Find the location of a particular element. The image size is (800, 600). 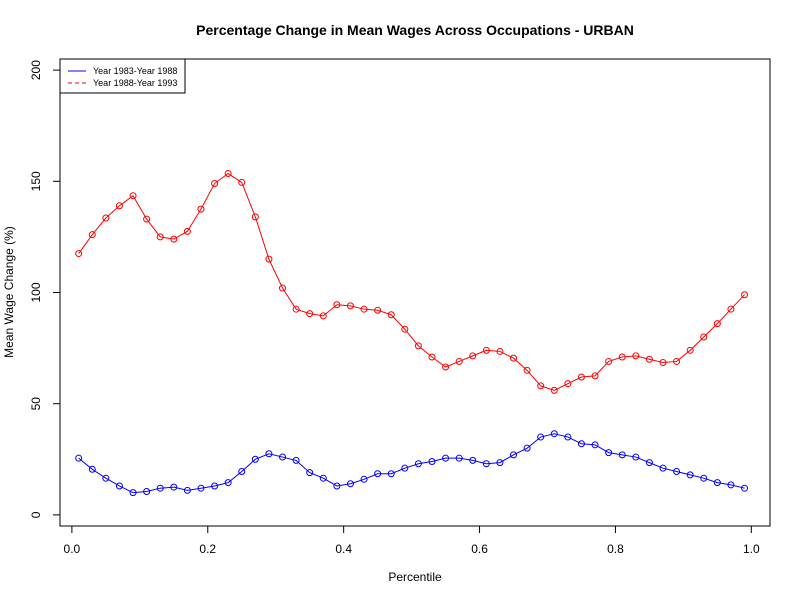

y-tick-label: 100 is located at coordinates (36, 292).